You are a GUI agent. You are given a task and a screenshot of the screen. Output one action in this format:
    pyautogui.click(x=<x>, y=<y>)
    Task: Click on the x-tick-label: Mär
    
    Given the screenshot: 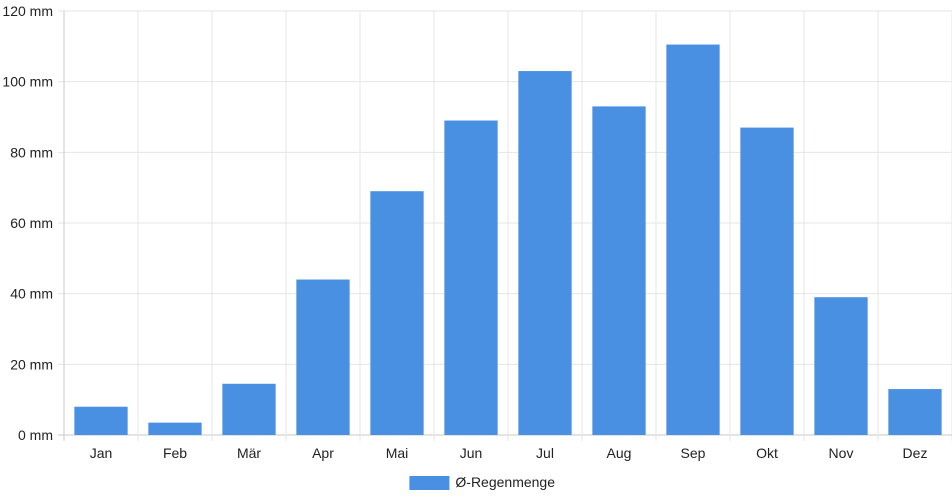 What is the action you would take?
    pyautogui.click(x=249, y=453)
    